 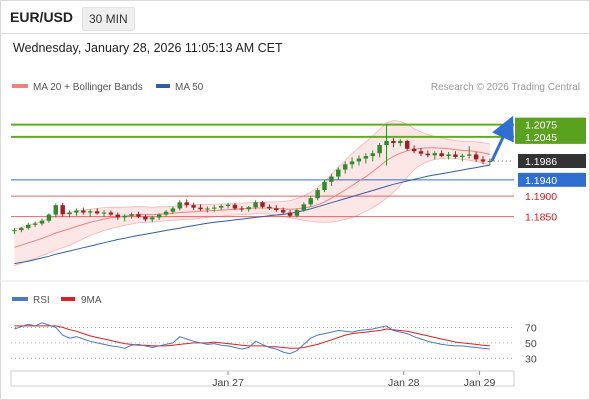 I want to click on level-label: 1.2075, so click(x=541, y=126).